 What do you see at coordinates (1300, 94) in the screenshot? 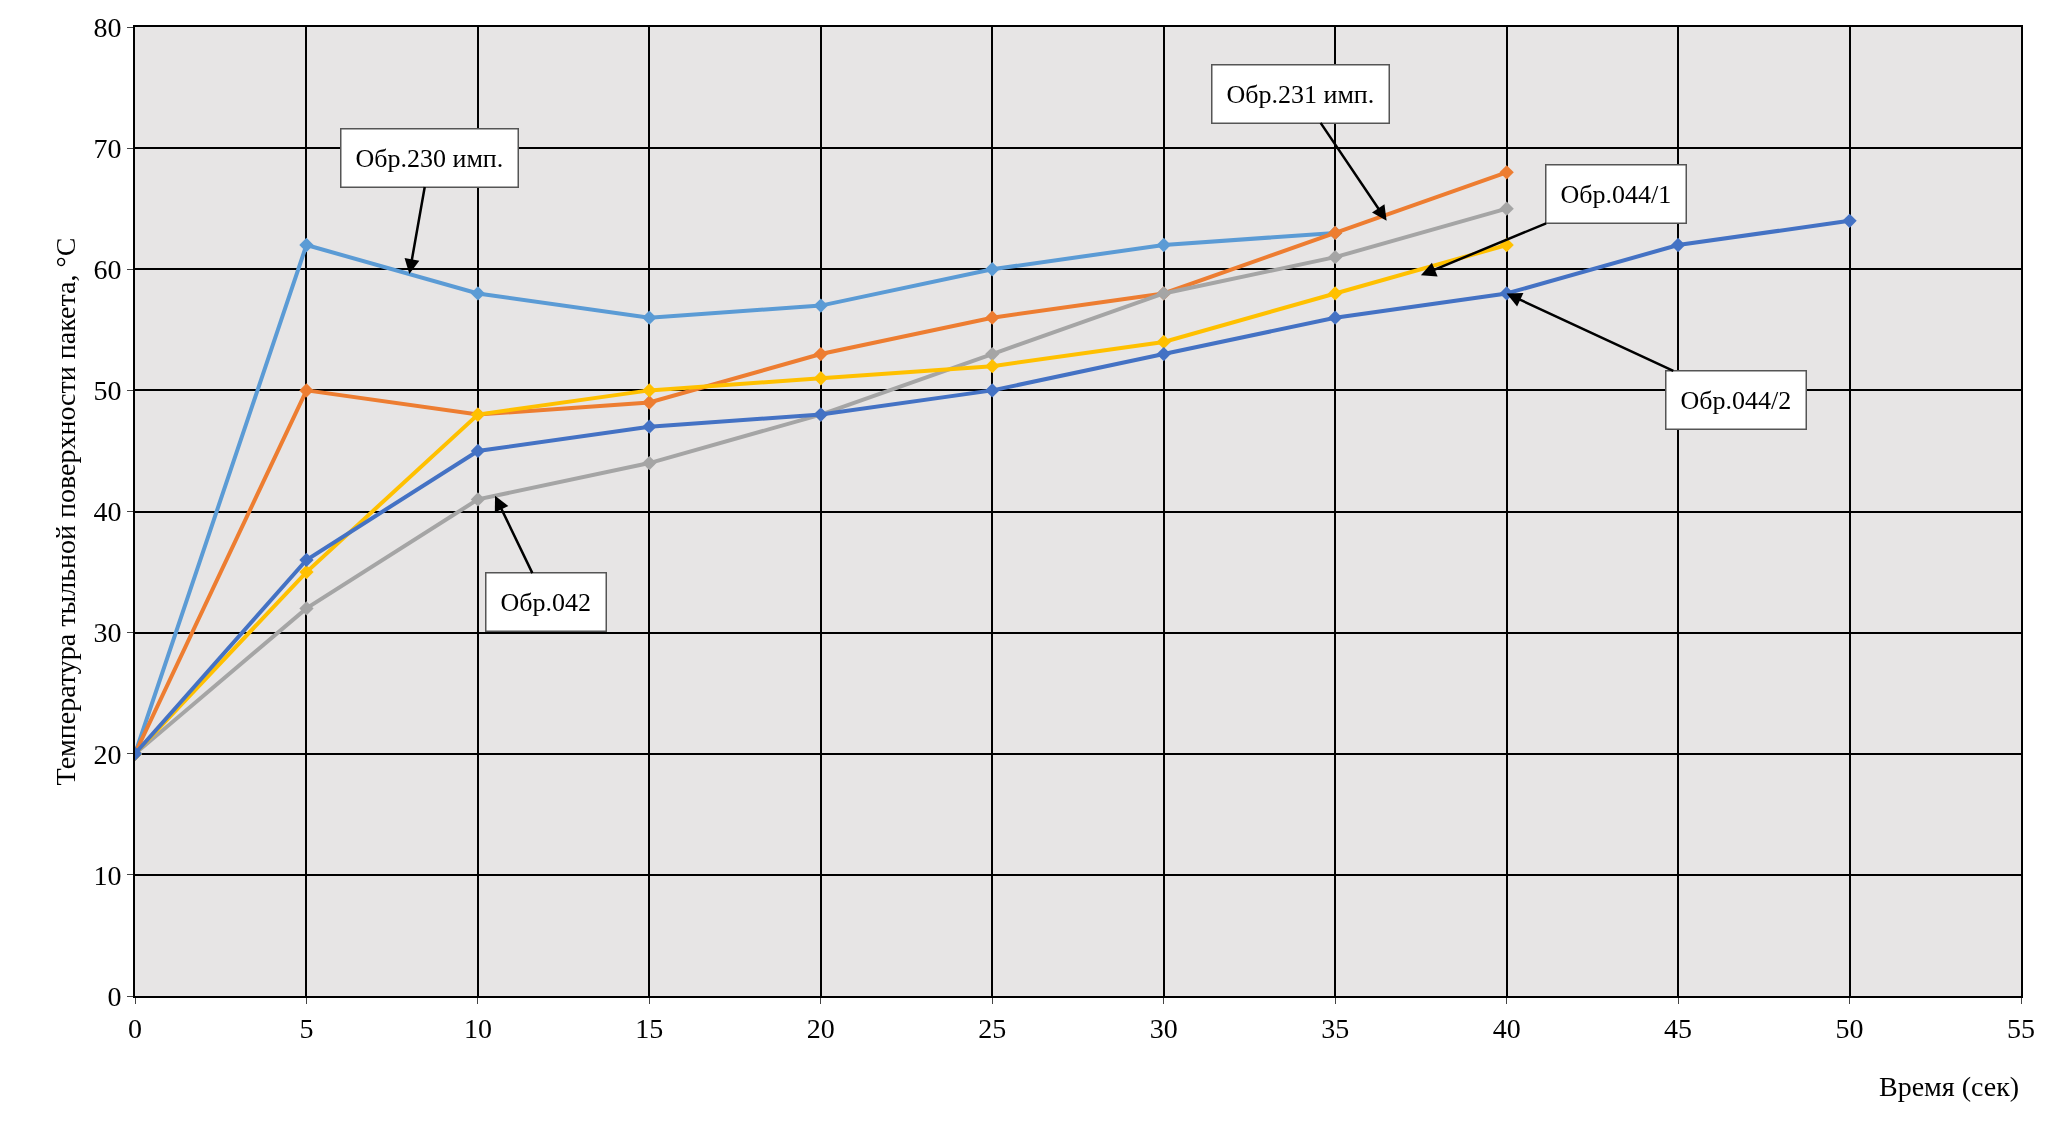
I see `annotation: Обр.231 имп.` at bounding box center [1300, 94].